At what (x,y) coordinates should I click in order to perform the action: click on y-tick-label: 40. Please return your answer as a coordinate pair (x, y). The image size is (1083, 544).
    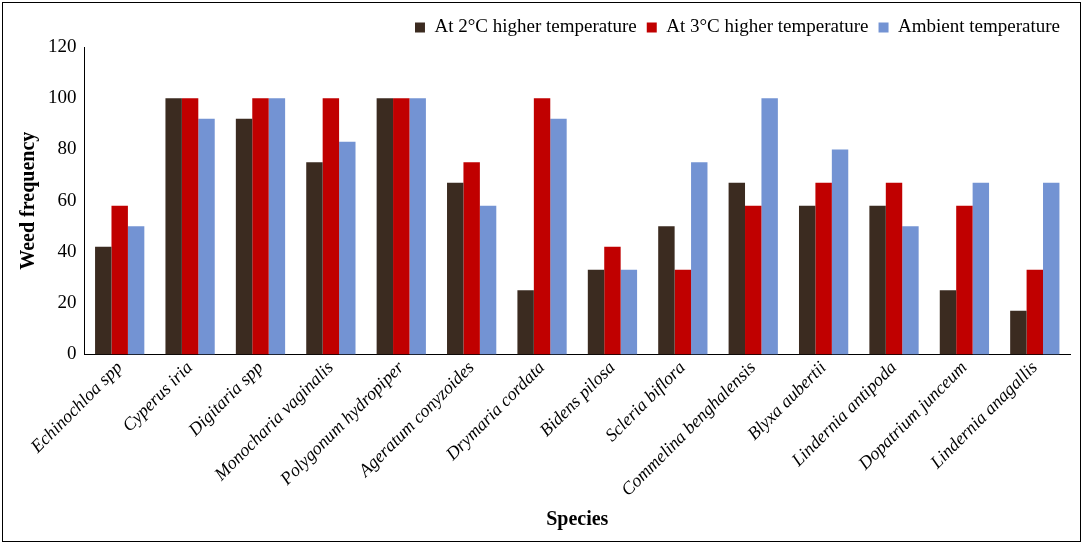
    Looking at the image, I should click on (67, 250).